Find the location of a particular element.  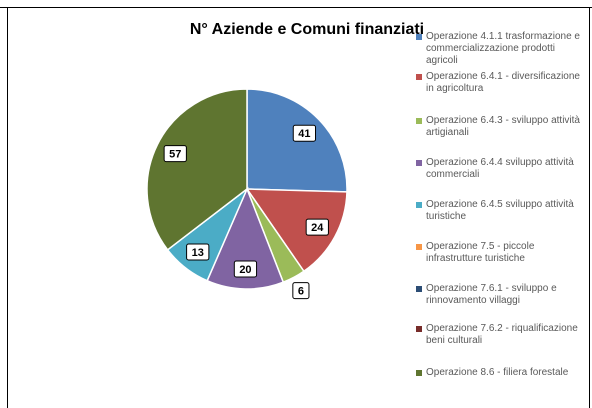

data-label: 57 is located at coordinates (175, 154).